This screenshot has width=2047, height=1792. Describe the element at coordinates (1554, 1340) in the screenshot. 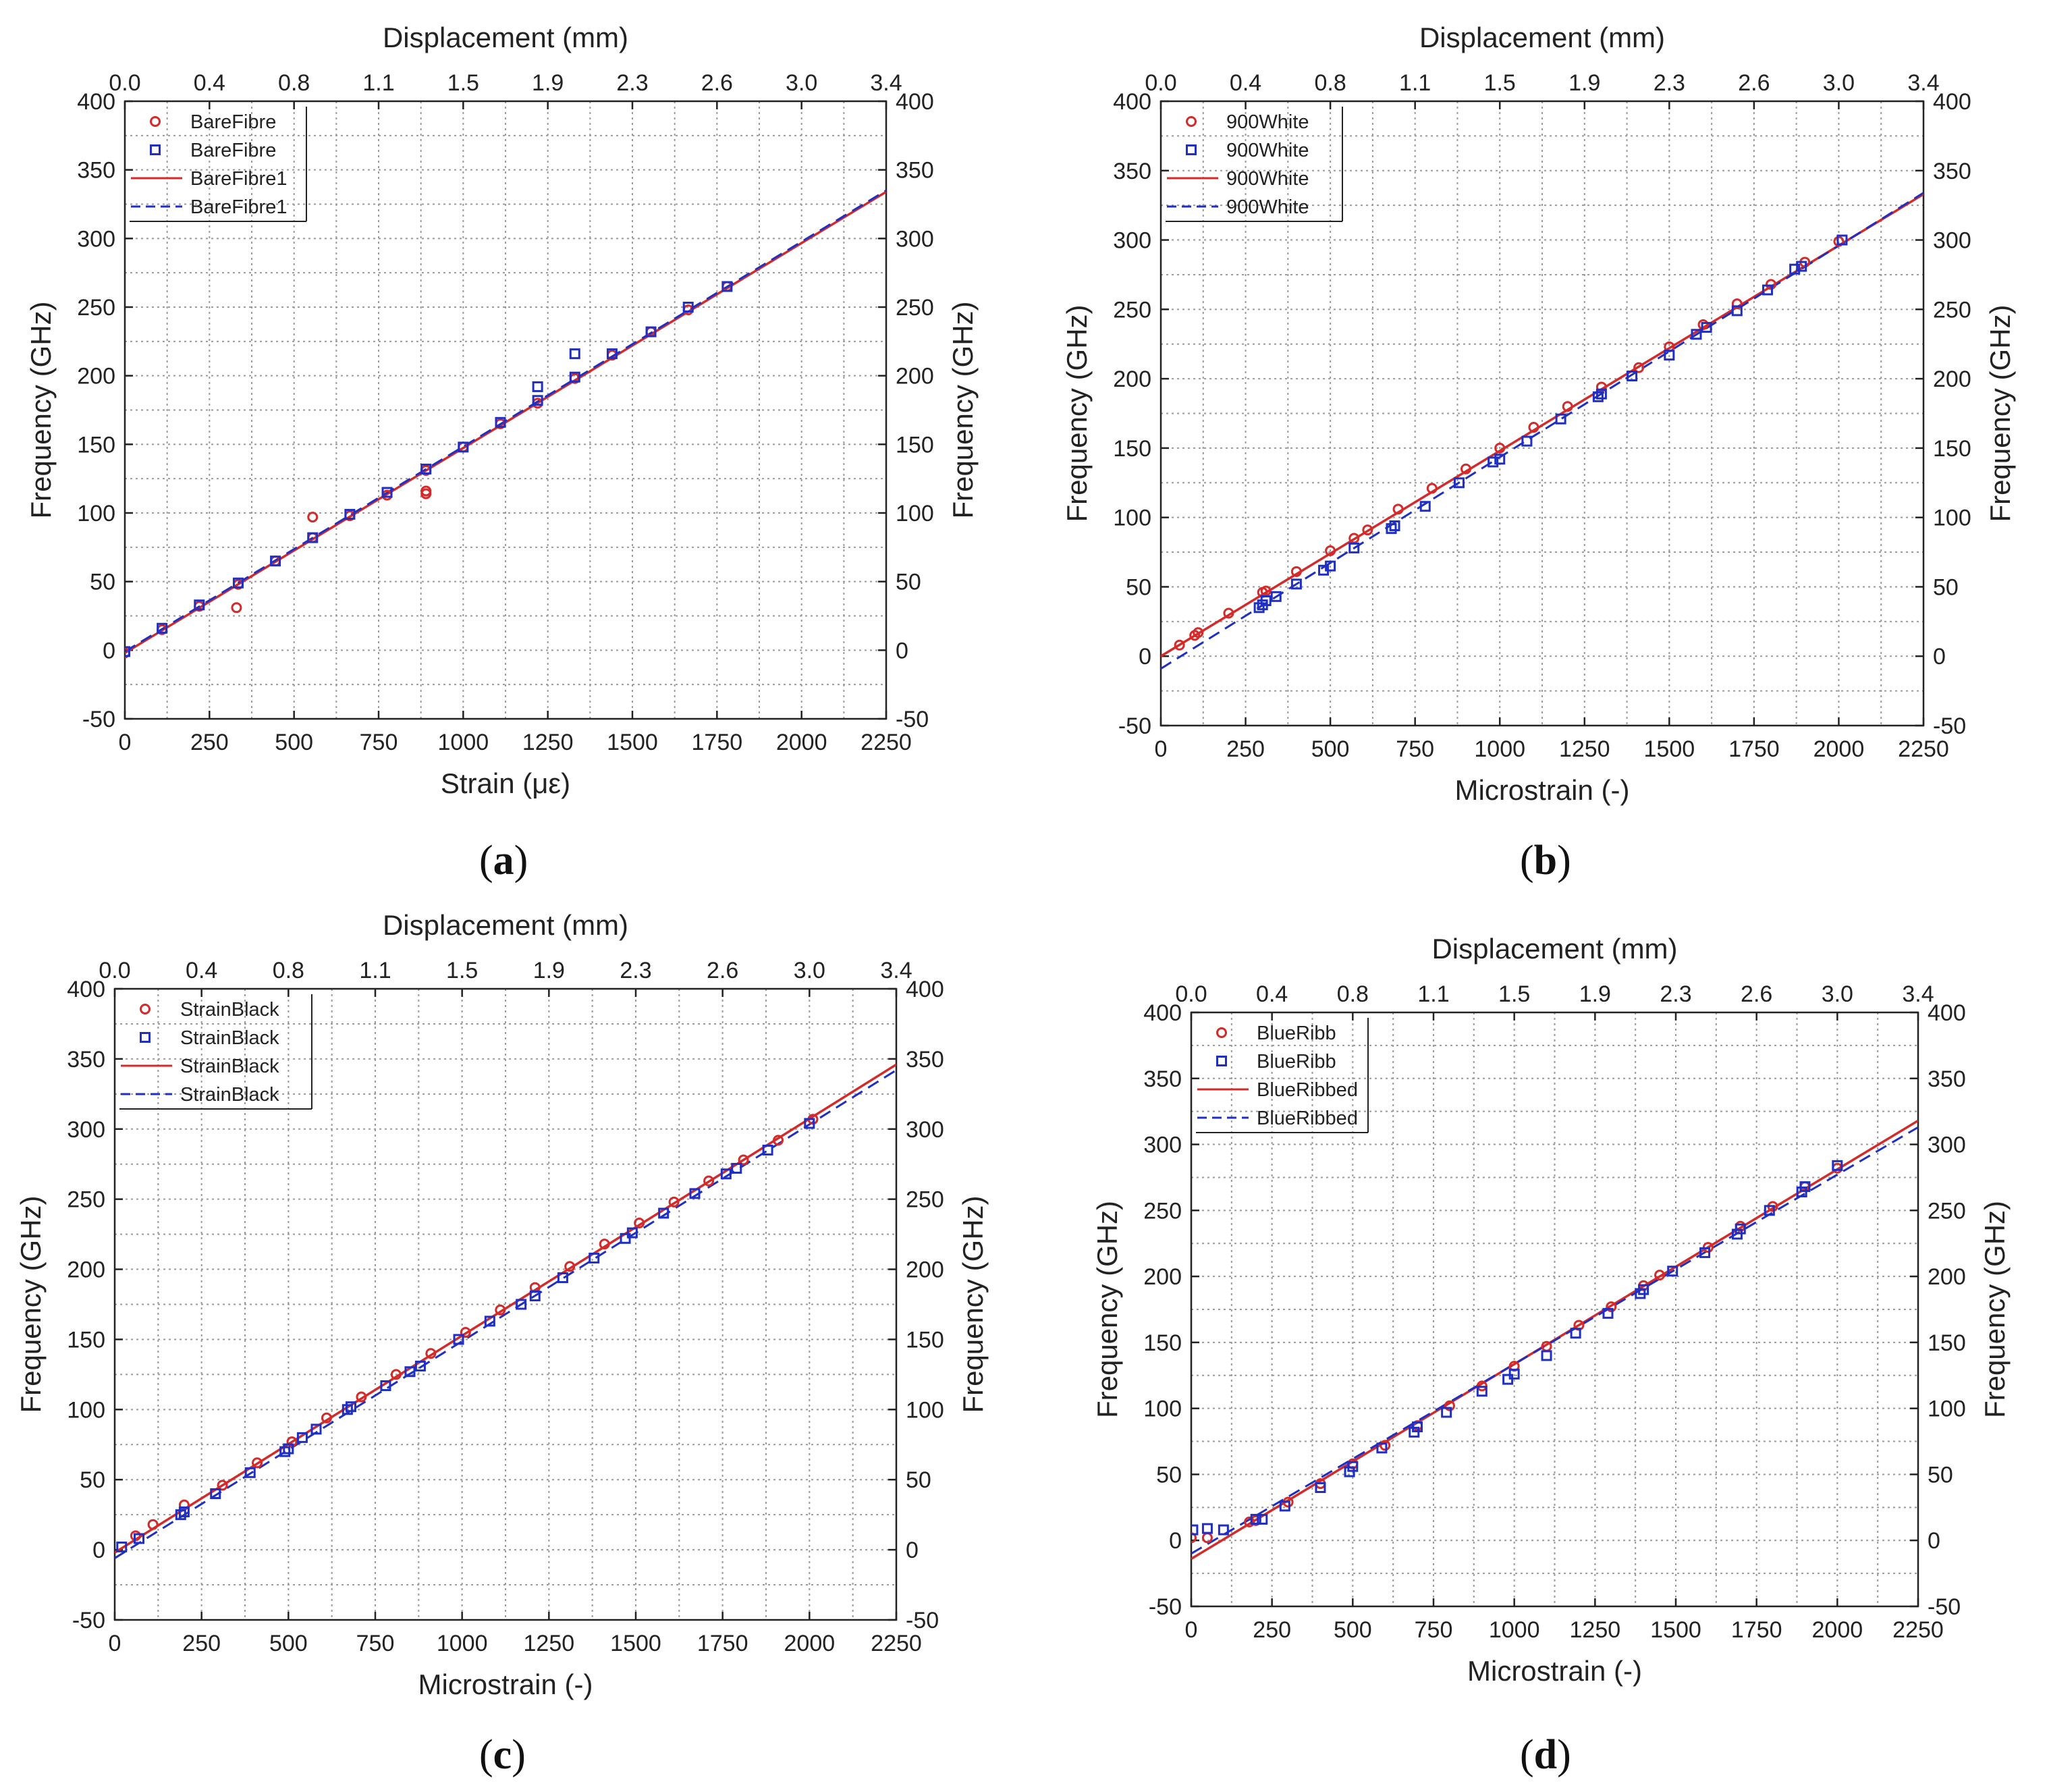

I see `fit-line-dashed` at that location.